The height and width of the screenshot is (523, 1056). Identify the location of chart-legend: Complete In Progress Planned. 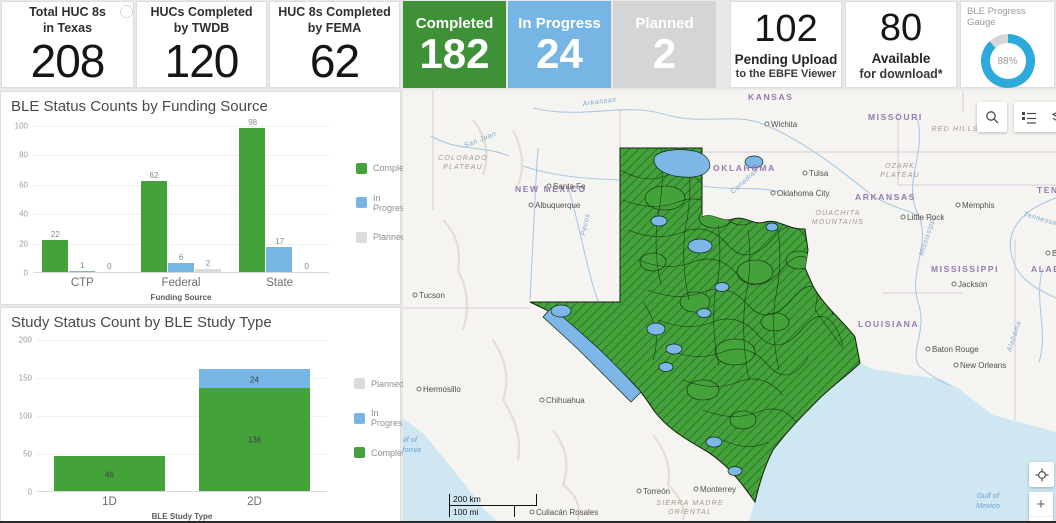
(384, 202).